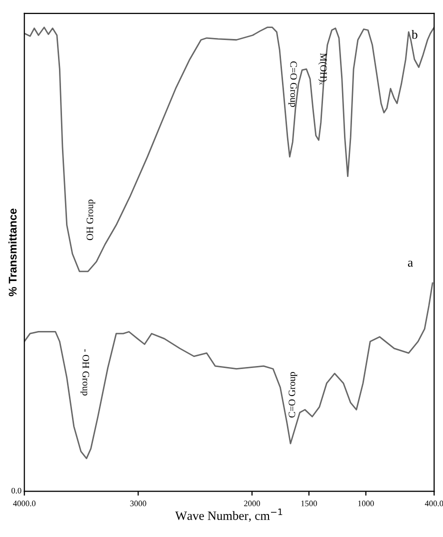  What do you see at coordinates (366, 503) in the screenshot?
I see `x-tick-label: 1000` at bounding box center [366, 503].